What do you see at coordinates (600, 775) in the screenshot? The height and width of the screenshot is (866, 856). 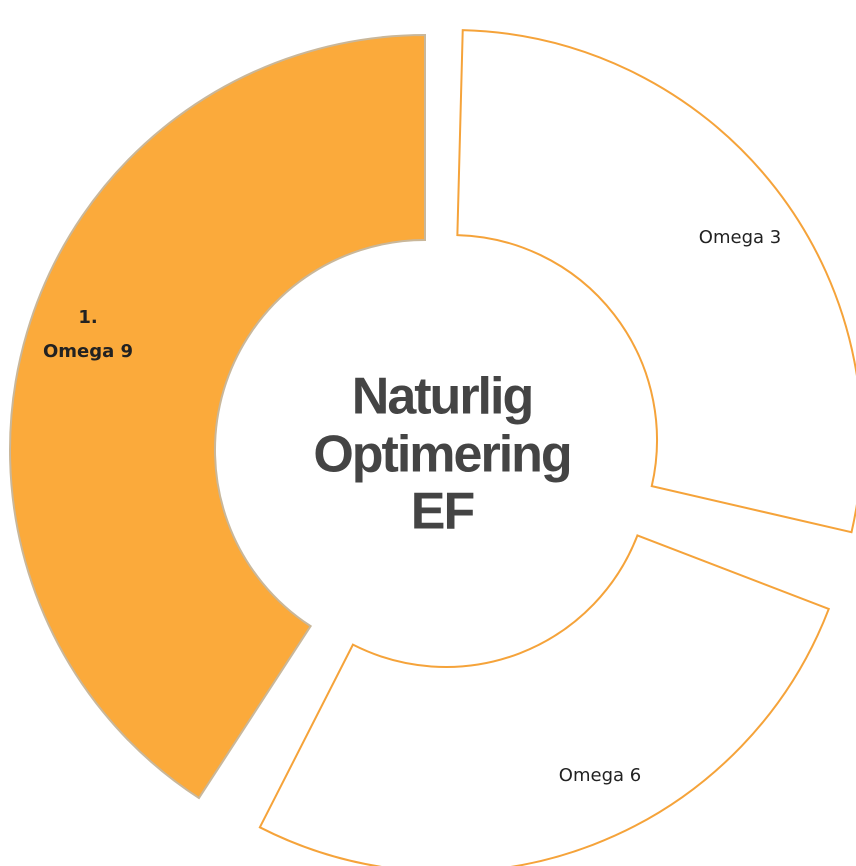 I see `segment-label: Omega 6` at bounding box center [600, 775].